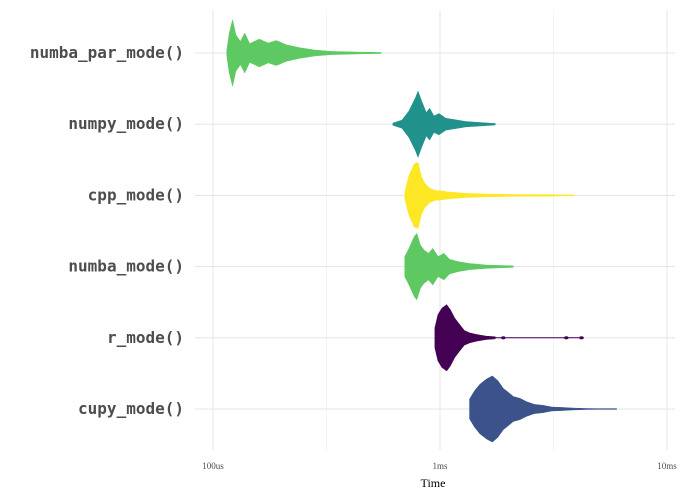  What do you see at coordinates (126, 266) in the screenshot?
I see `category-label: numba_mode()` at bounding box center [126, 266].